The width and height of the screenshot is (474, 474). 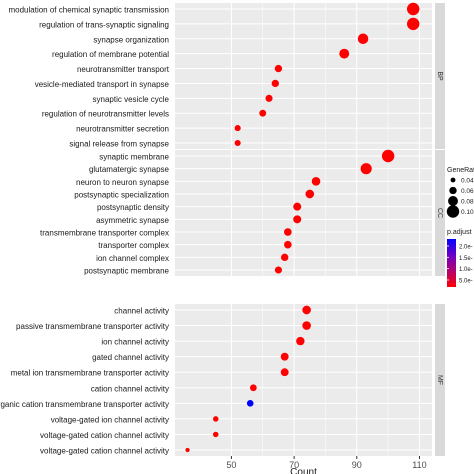 What do you see at coordinates (466, 270) in the screenshot?
I see `color-legend-label: 1.0e-` at bounding box center [466, 270].